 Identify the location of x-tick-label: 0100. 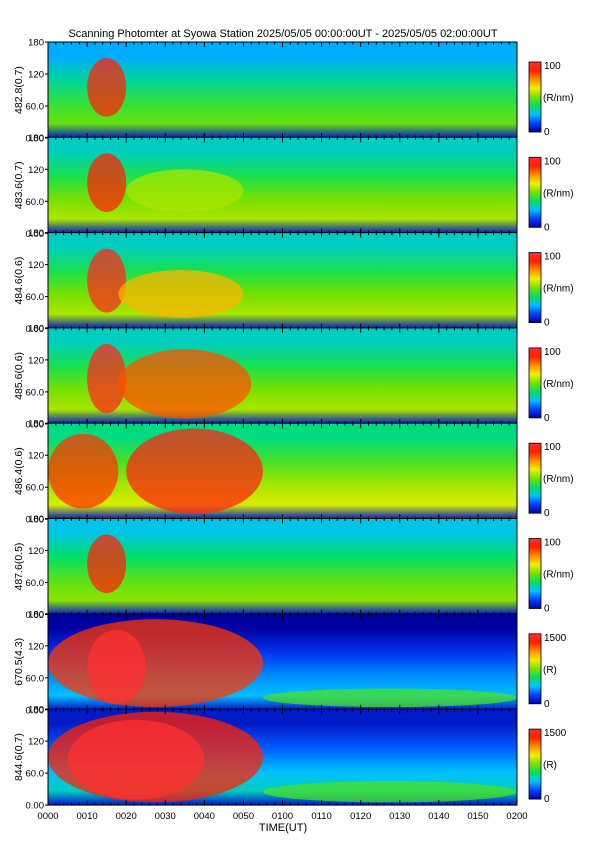
(282, 816).